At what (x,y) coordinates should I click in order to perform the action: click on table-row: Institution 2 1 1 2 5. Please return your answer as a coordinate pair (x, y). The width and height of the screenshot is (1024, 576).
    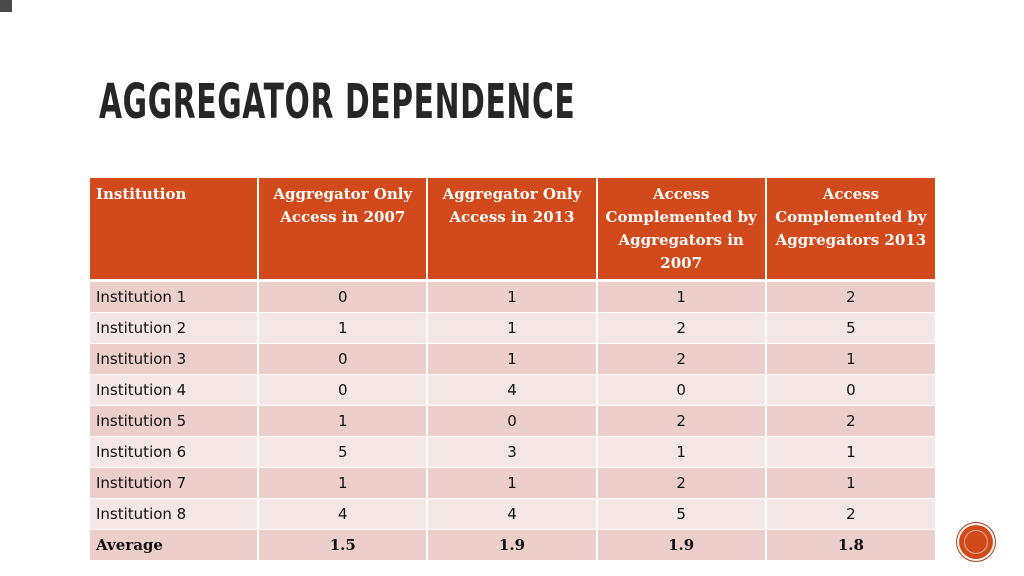
    Looking at the image, I should click on (512, 328).